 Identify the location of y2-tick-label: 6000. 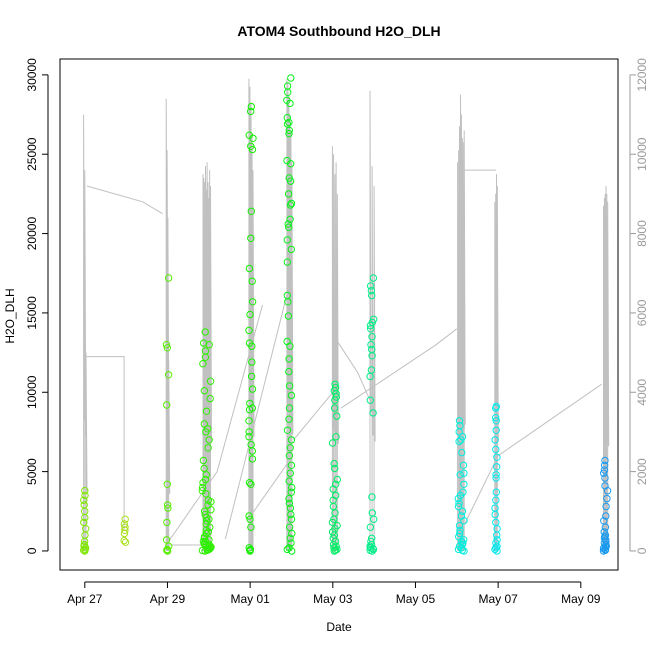
(642, 312).